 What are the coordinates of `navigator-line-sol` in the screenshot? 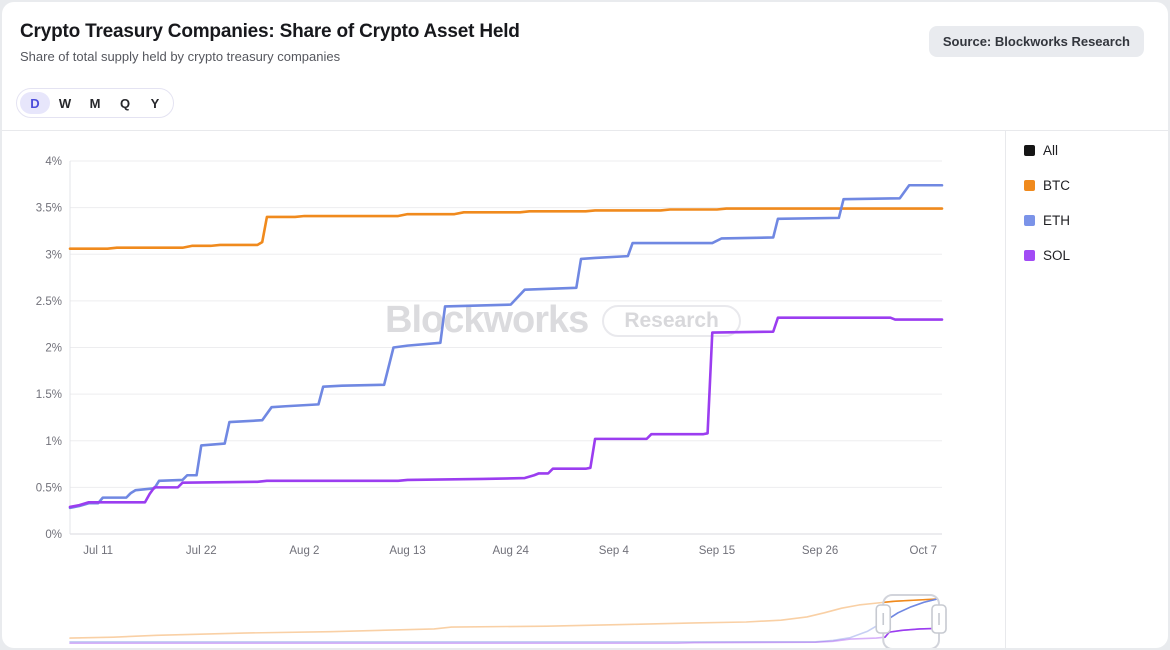 It's located at (503, 635).